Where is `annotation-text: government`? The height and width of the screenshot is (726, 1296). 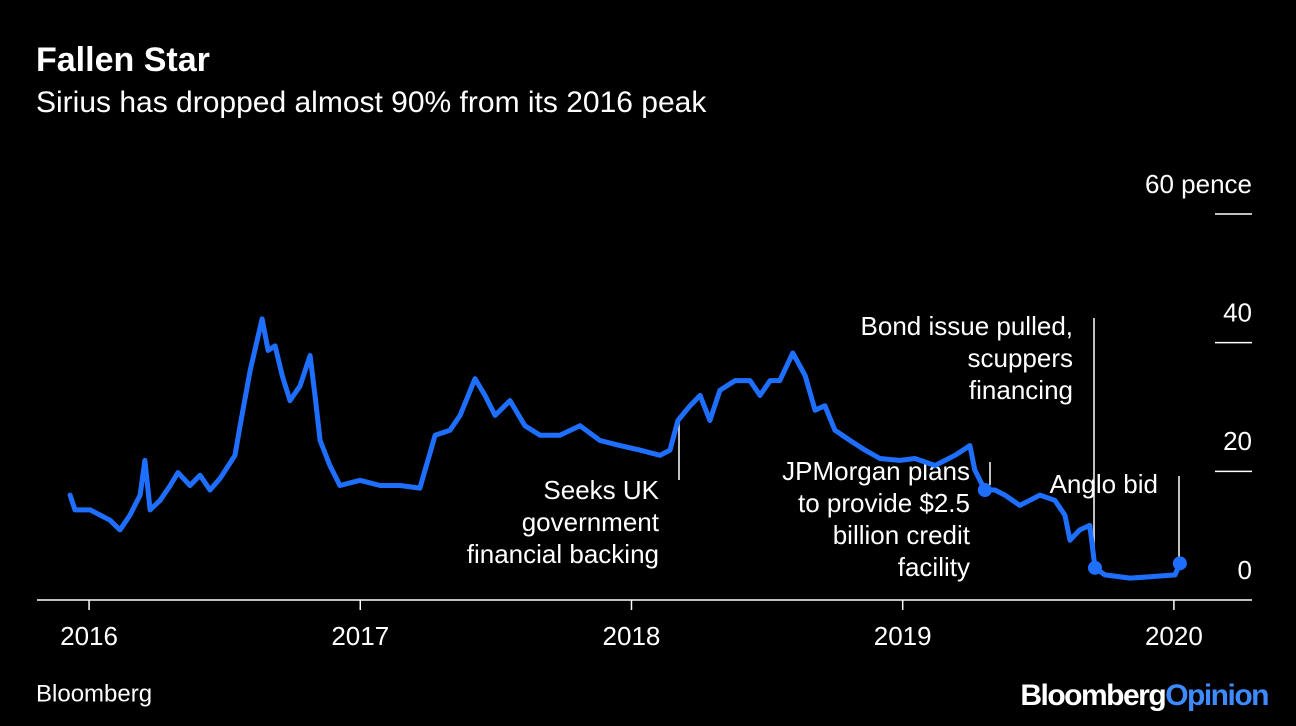 annotation-text: government is located at coordinates (591, 522).